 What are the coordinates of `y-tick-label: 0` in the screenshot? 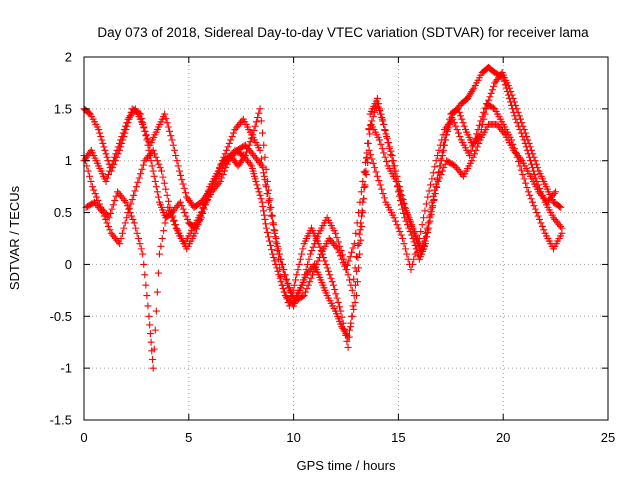 It's located at (68, 264).